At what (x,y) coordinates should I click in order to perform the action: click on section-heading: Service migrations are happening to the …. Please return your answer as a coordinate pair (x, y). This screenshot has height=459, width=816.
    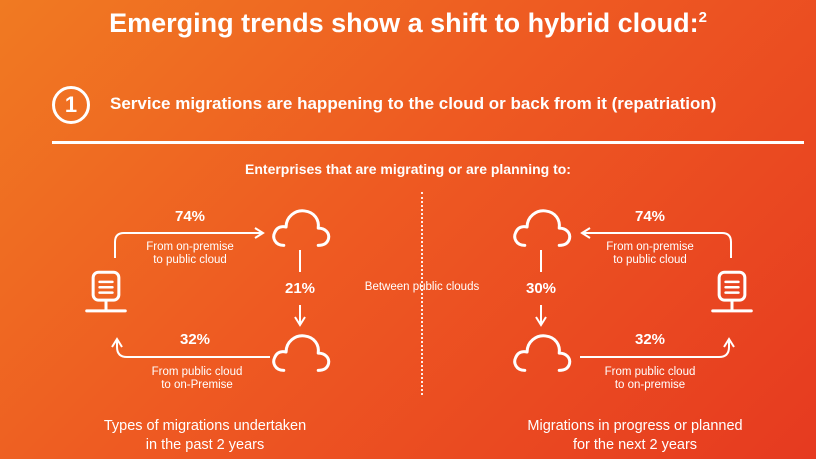
    Looking at the image, I should click on (413, 103).